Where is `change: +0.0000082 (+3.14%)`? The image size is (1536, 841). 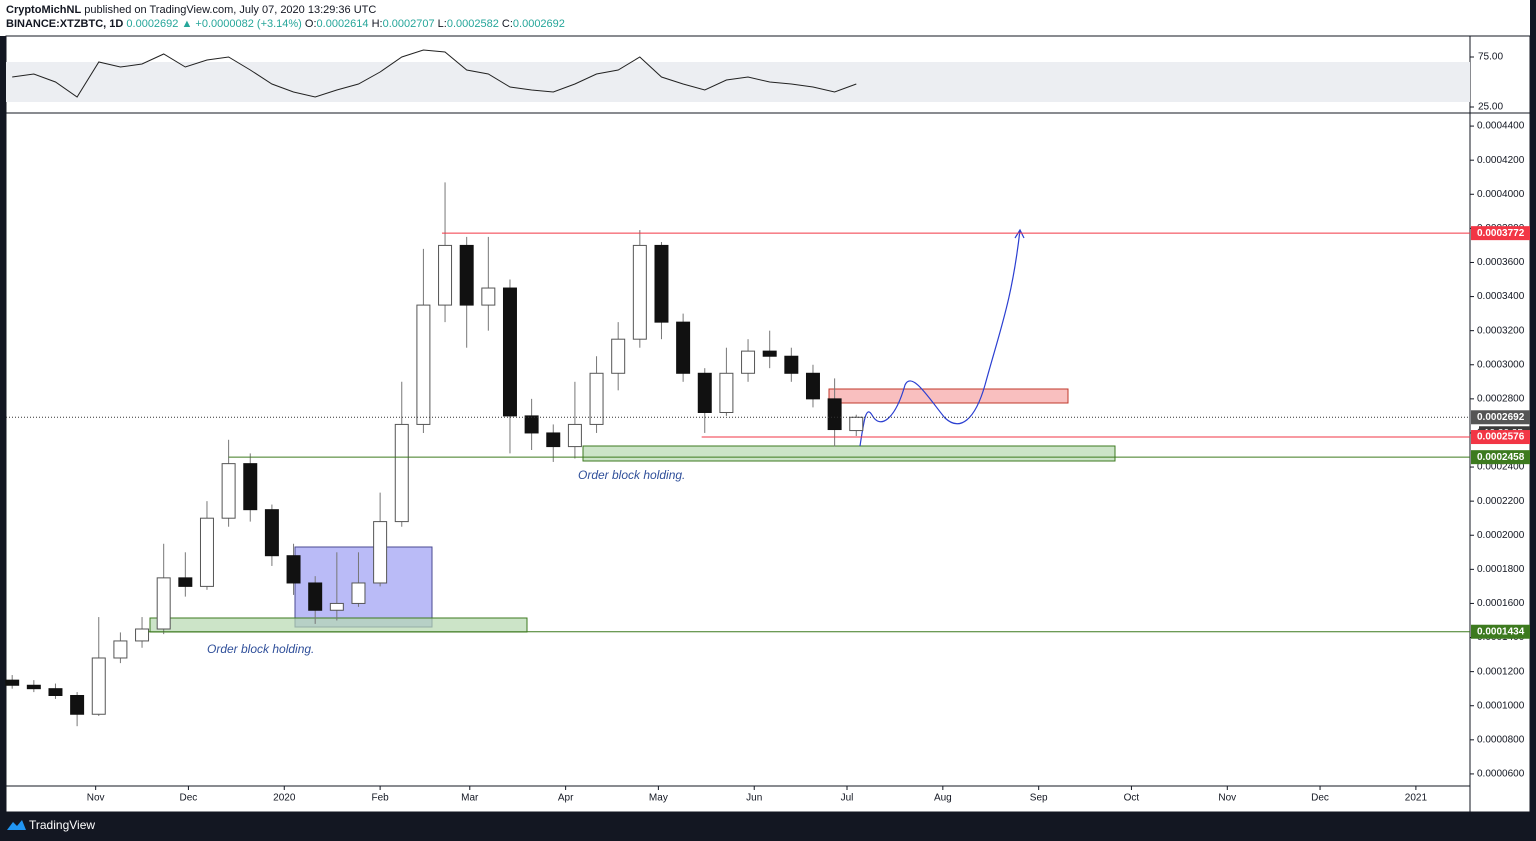 change: +0.0000082 (+3.14%) is located at coordinates (248, 24).